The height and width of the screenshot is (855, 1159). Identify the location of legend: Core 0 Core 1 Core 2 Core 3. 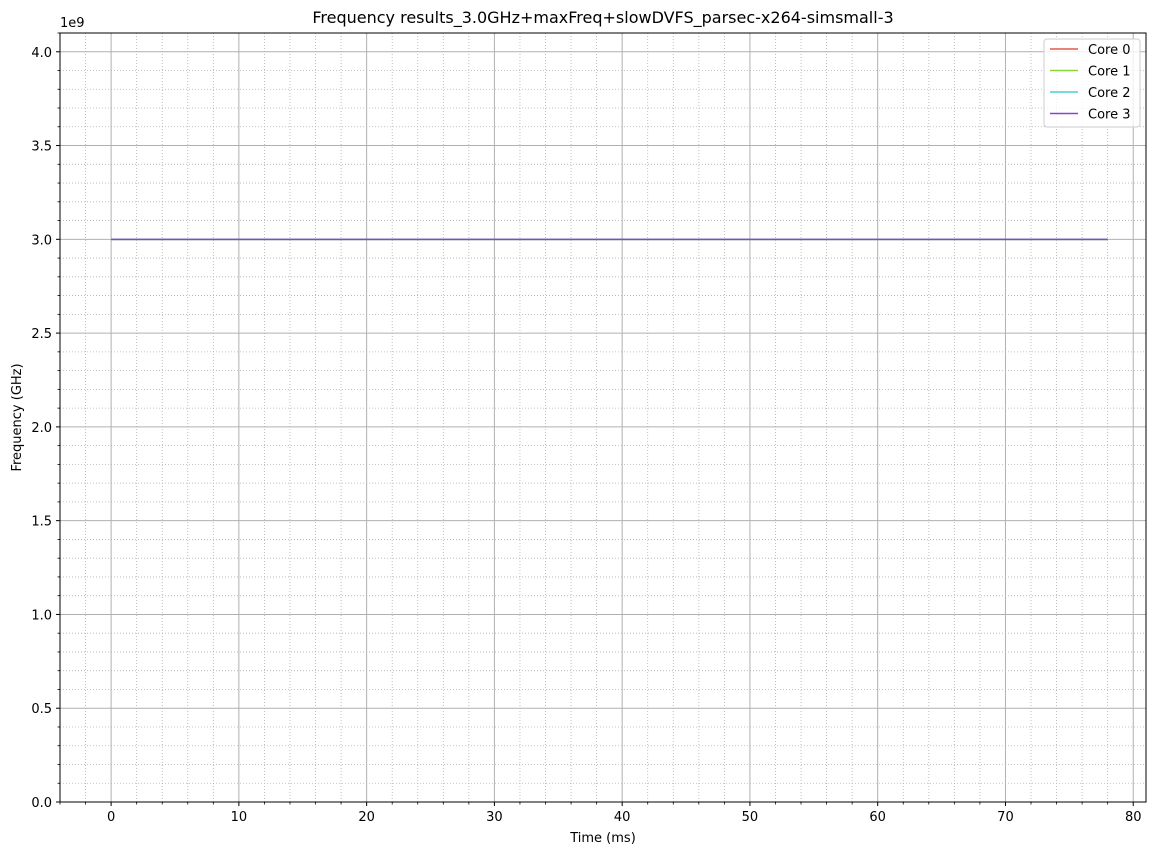
(1092, 83).